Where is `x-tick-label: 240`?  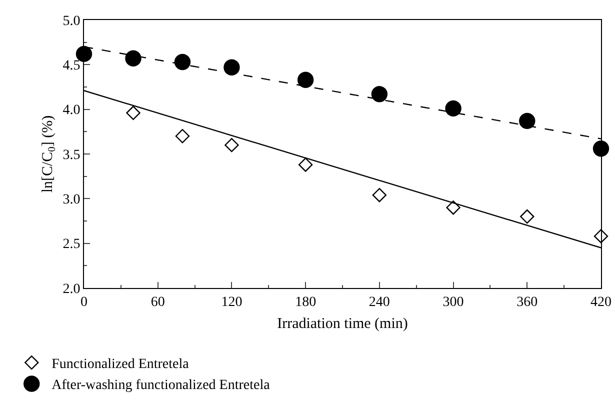 x-tick-label: 240 is located at coordinates (379, 302).